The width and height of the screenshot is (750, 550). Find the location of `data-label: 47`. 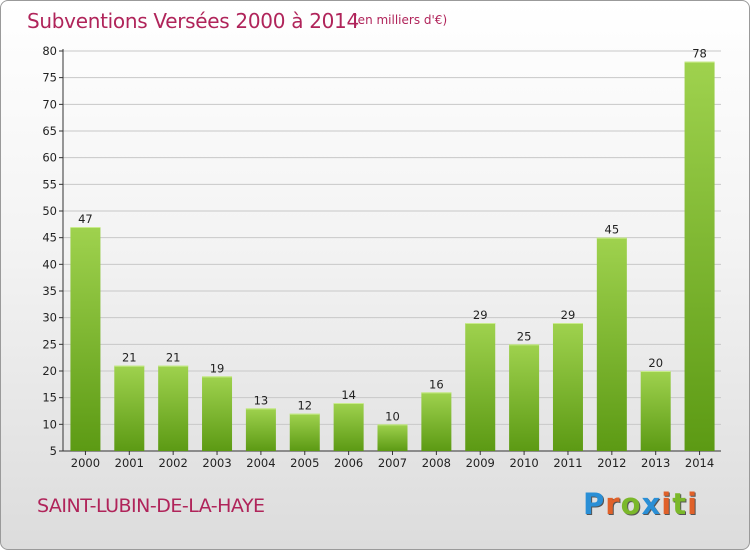

data-label: 47 is located at coordinates (85, 219).